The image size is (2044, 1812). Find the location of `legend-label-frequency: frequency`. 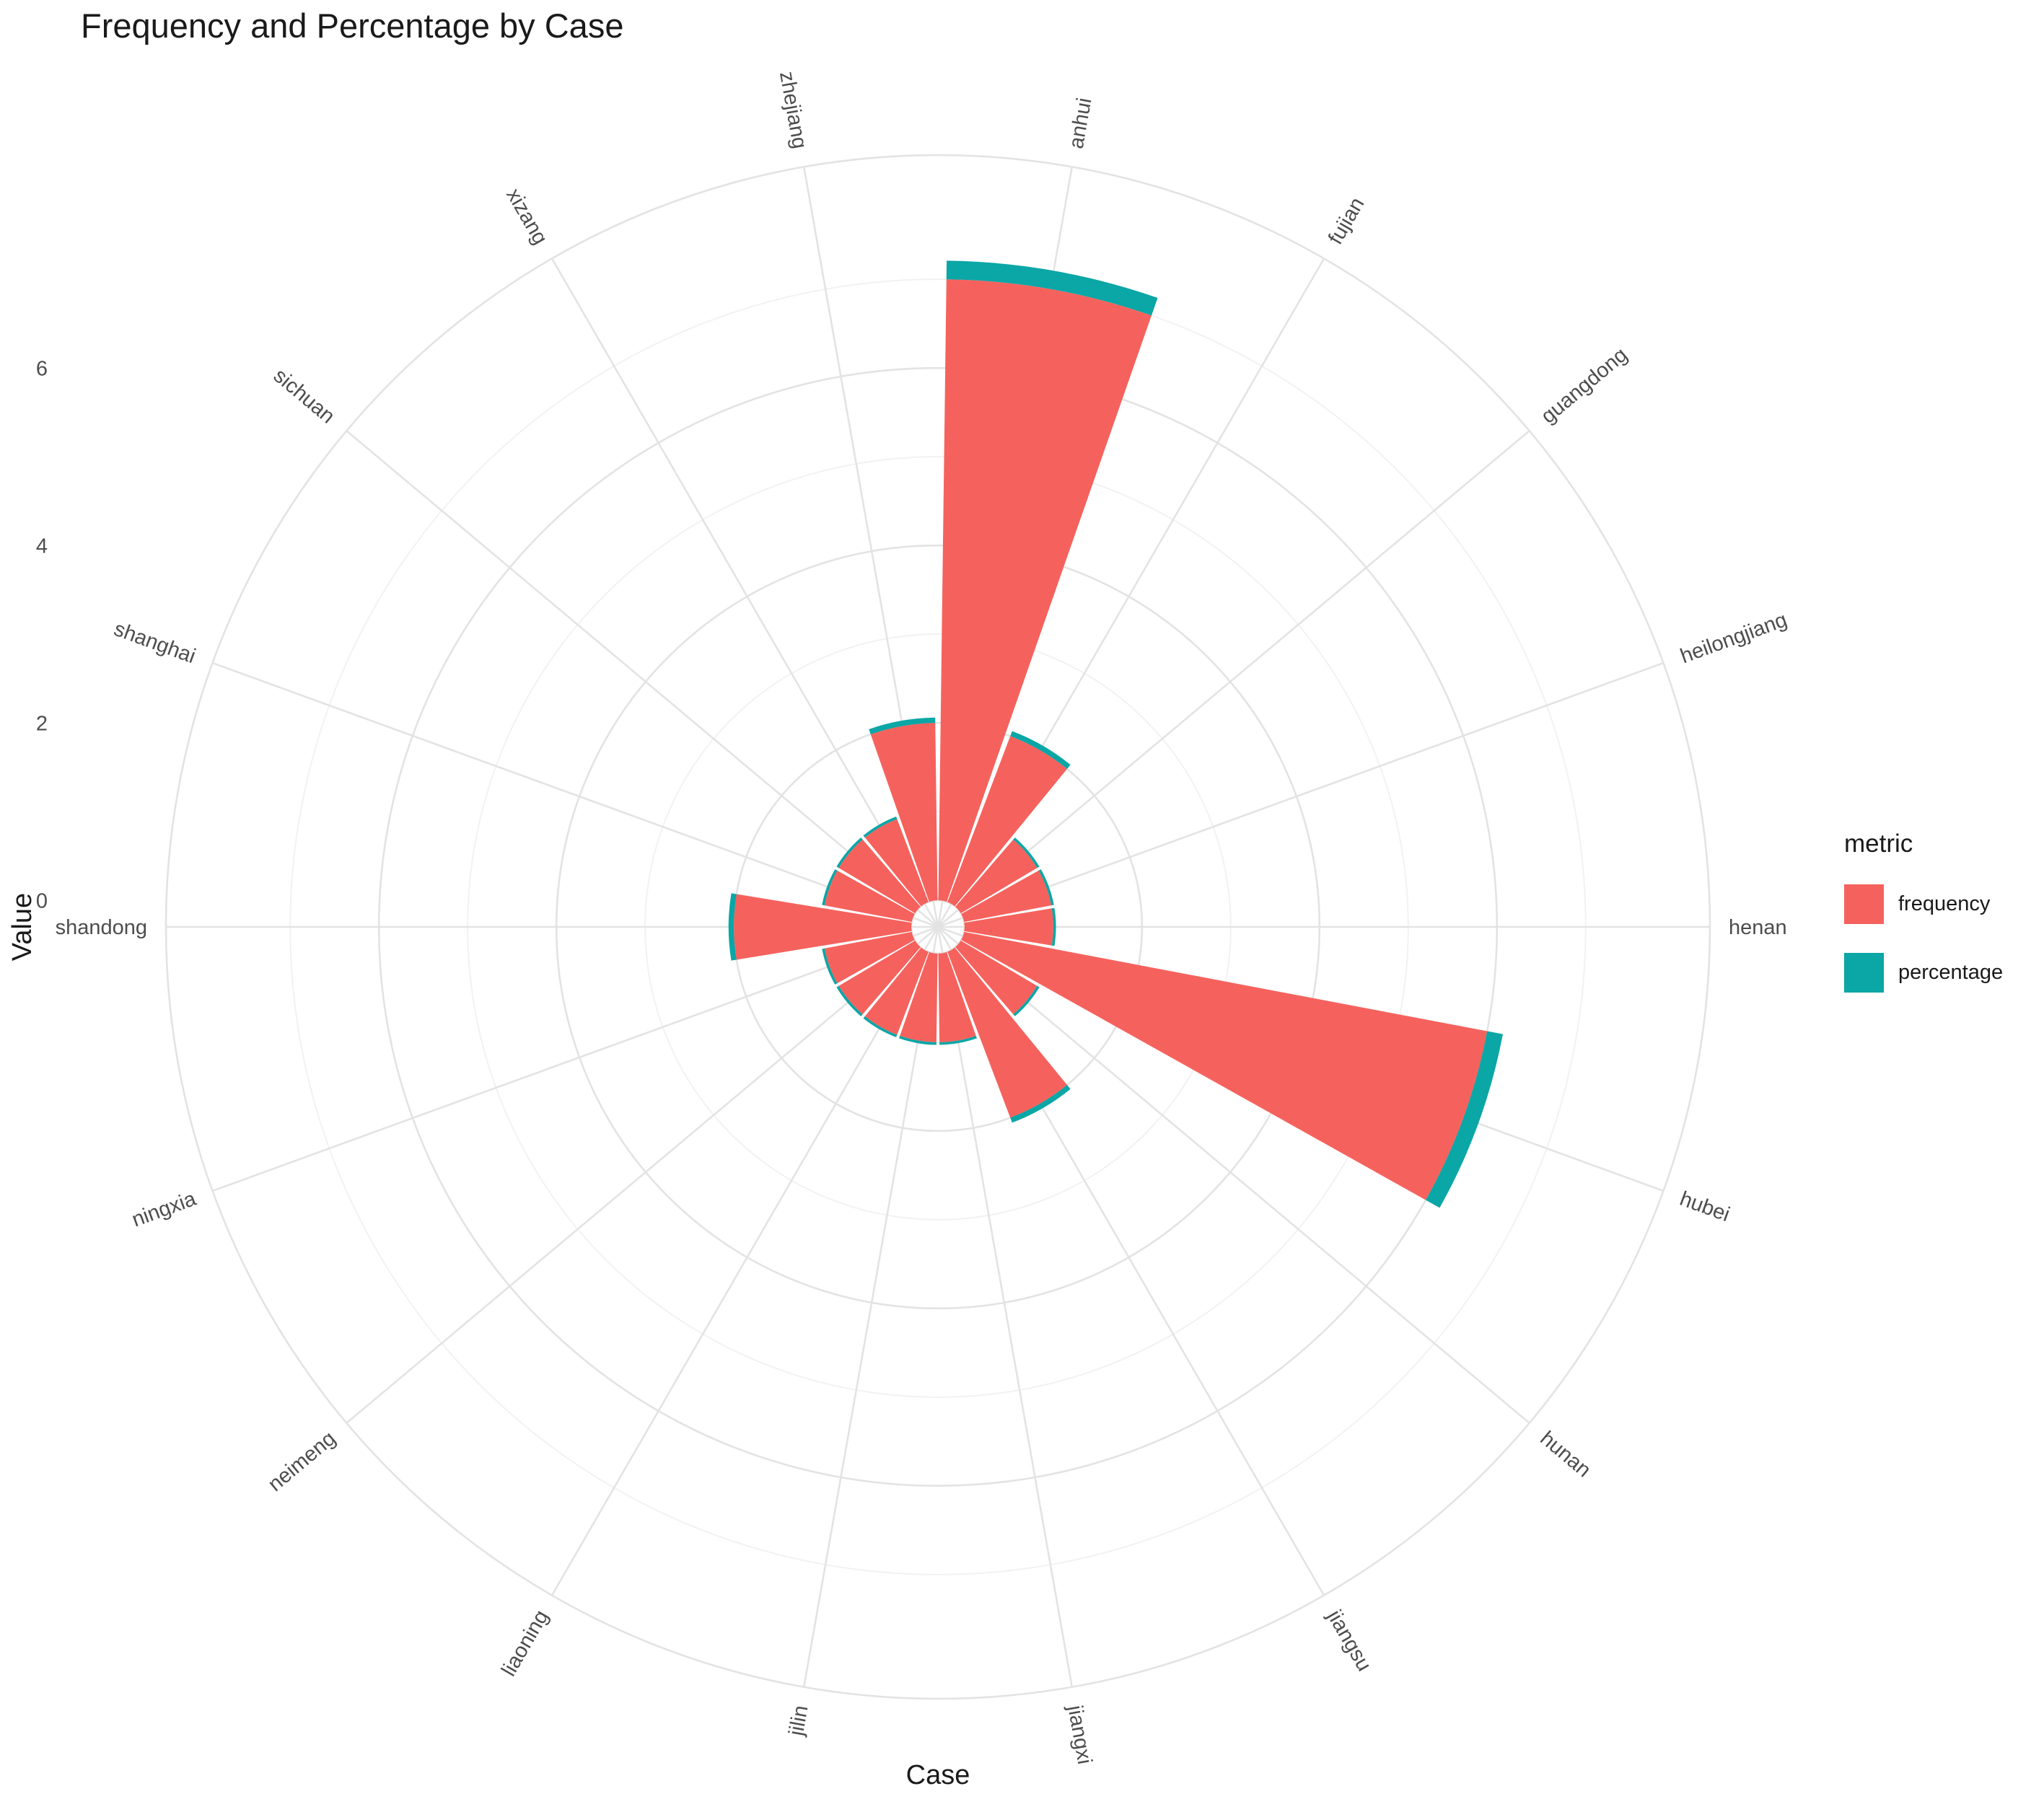

legend-label-frequency: frequency is located at coordinates (1944, 903).